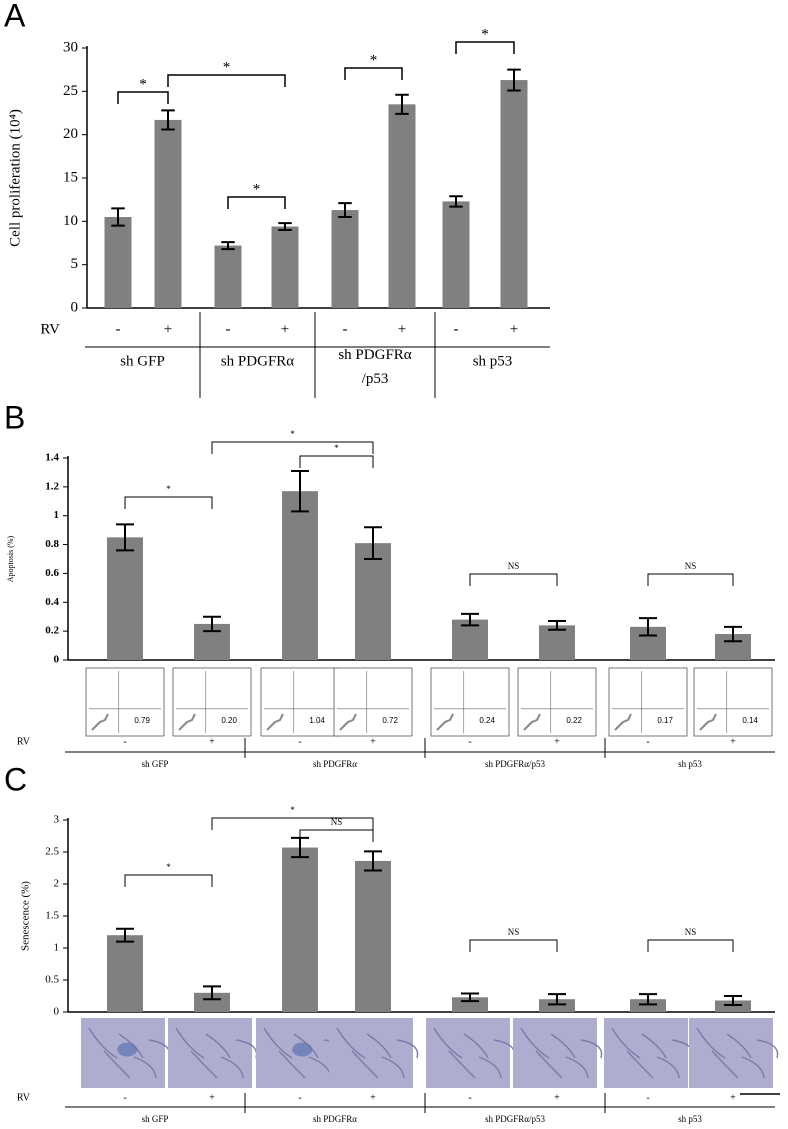 The height and width of the screenshot is (1129, 788). I want to click on y-tick-label: 0.4, so click(52, 602).